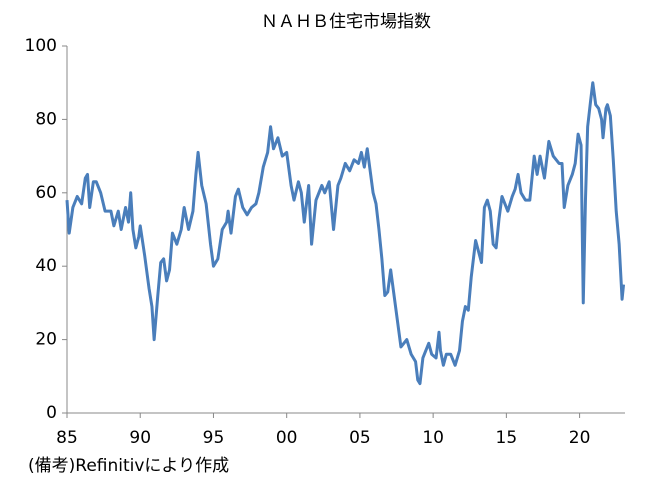 Image resolution: width=652 pixels, height=500 pixels. Describe the element at coordinates (46, 266) in the screenshot. I see `y-tick-label: 40` at that location.